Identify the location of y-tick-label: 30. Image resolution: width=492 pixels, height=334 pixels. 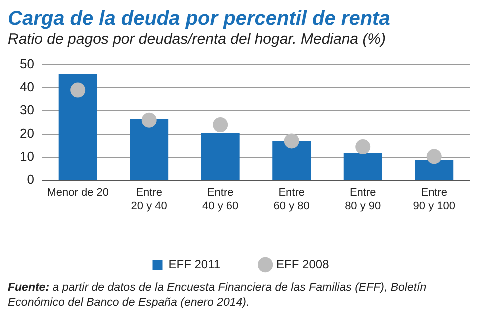
(27, 110).